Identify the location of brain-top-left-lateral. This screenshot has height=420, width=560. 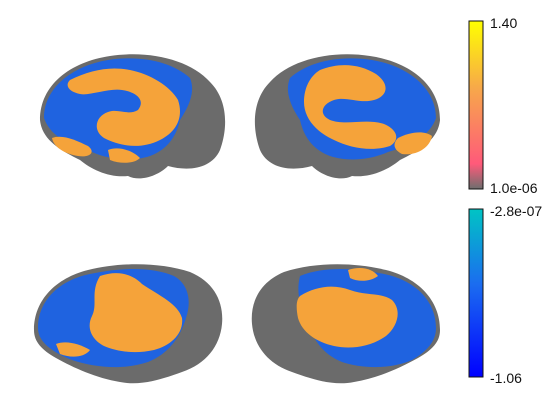
(133, 116).